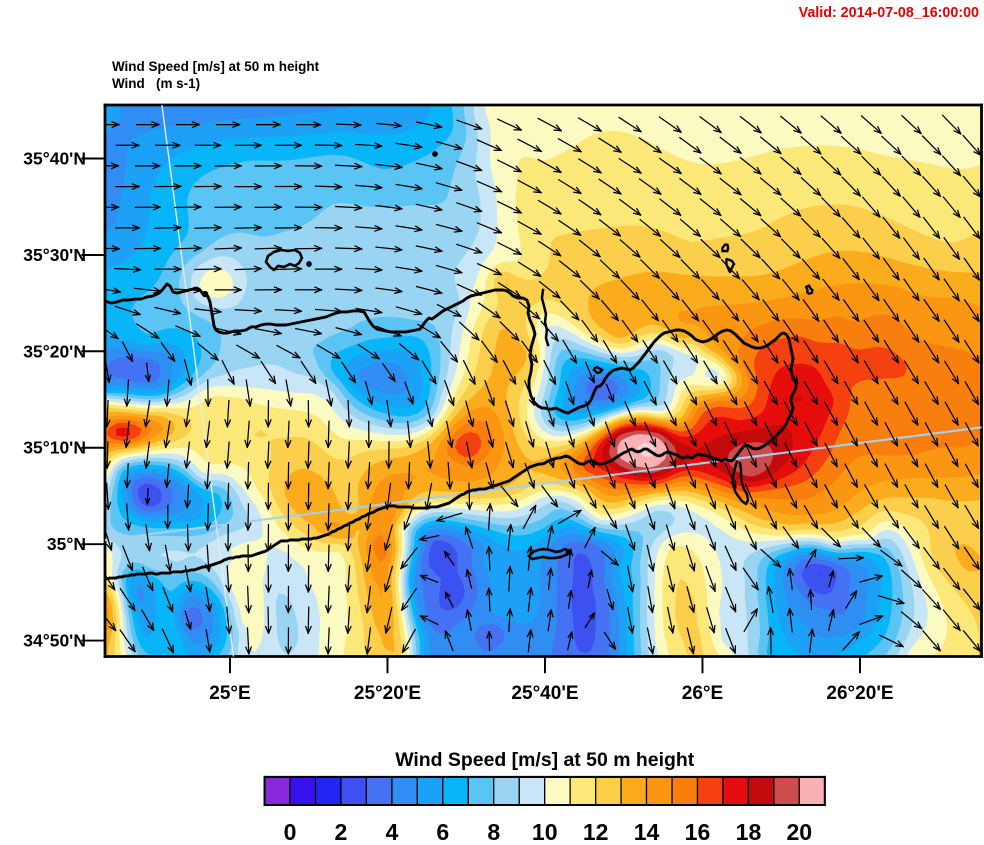 This screenshot has height=845, width=984. I want to click on svg-text: 25°40'E, so click(544, 693).